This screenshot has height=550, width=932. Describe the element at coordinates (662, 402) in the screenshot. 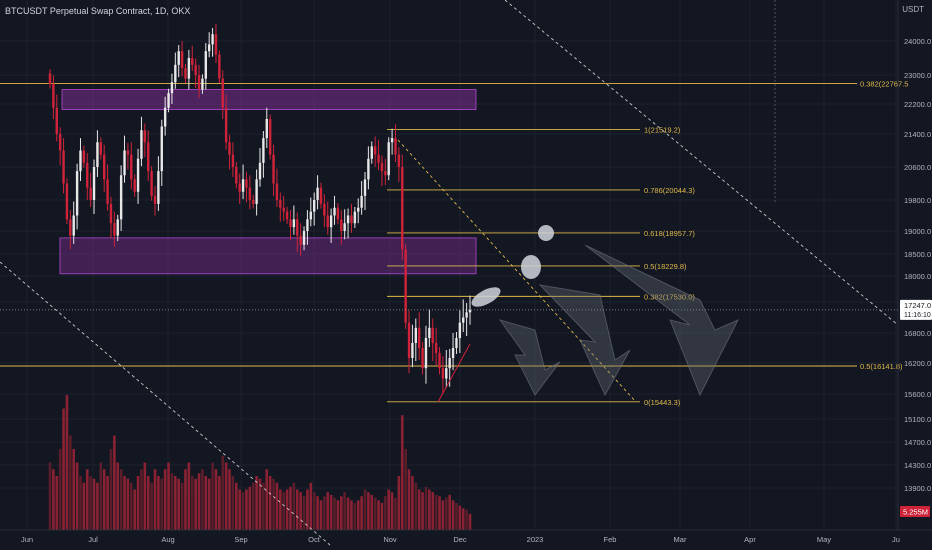

I see `fib-label-5: 0(15443.3)` at that location.